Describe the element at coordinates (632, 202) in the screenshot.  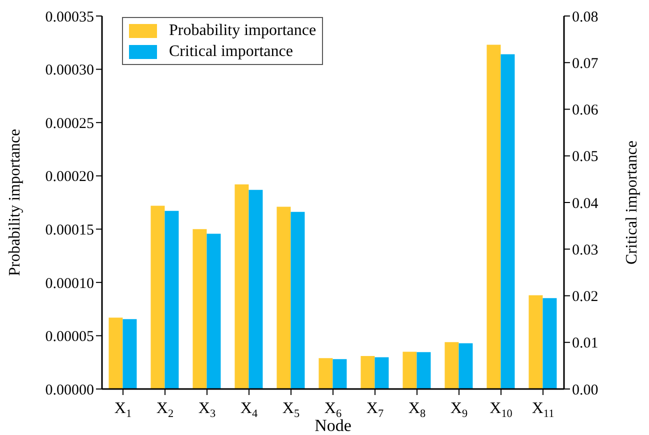
I see `y2-axis-title: Critical importance` at that location.